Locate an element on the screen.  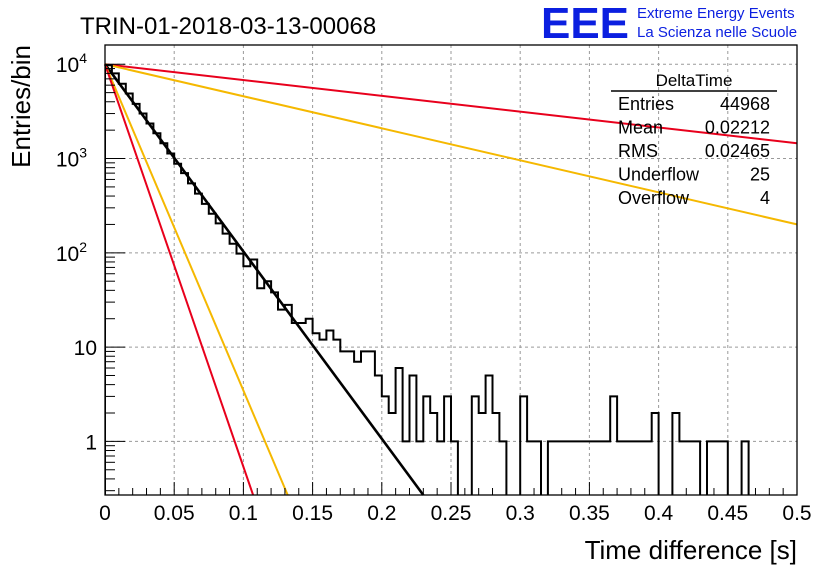
x-tick-label: 0.4 is located at coordinates (659, 513).